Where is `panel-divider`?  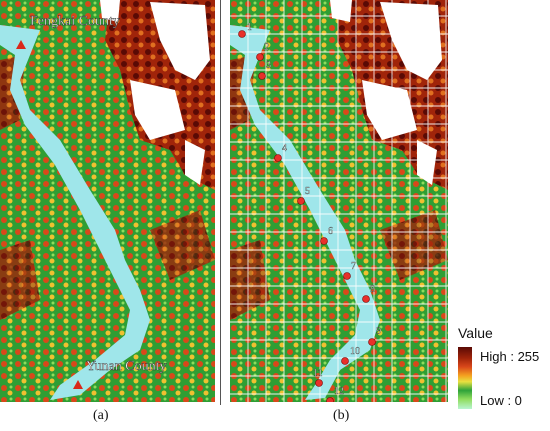
panel-divider is located at coordinates (220, 202).